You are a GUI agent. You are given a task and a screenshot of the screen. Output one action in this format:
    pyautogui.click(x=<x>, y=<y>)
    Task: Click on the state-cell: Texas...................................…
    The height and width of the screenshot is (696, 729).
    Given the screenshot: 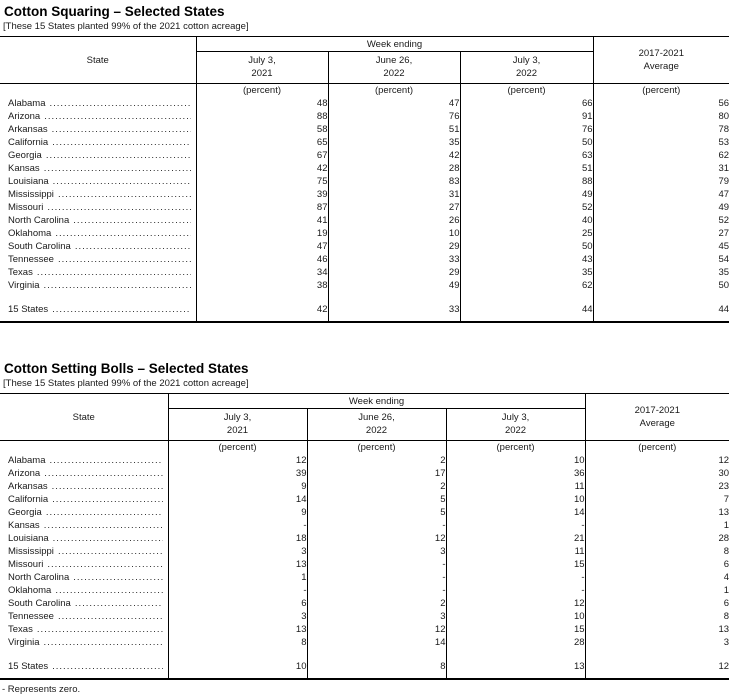 What is the action you would take?
    pyautogui.click(x=84, y=629)
    